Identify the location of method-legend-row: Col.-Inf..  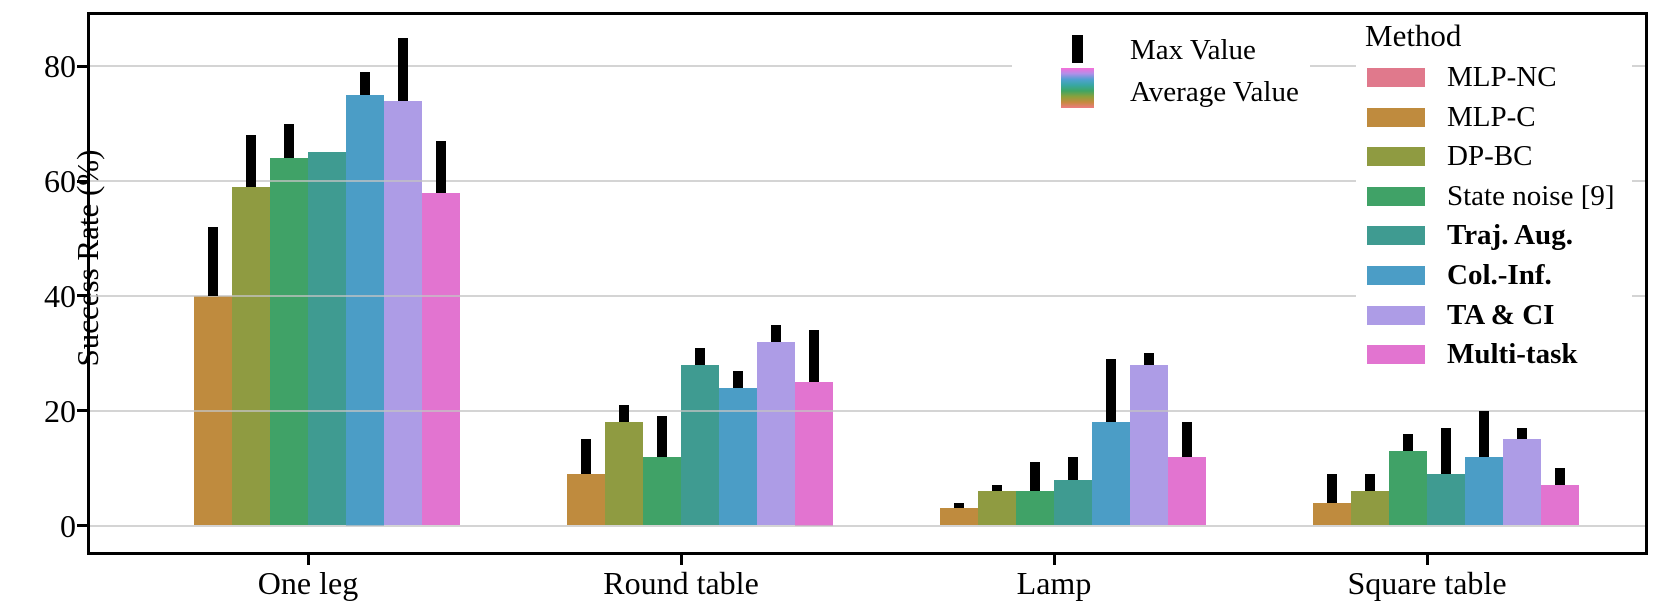
(1502, 276).